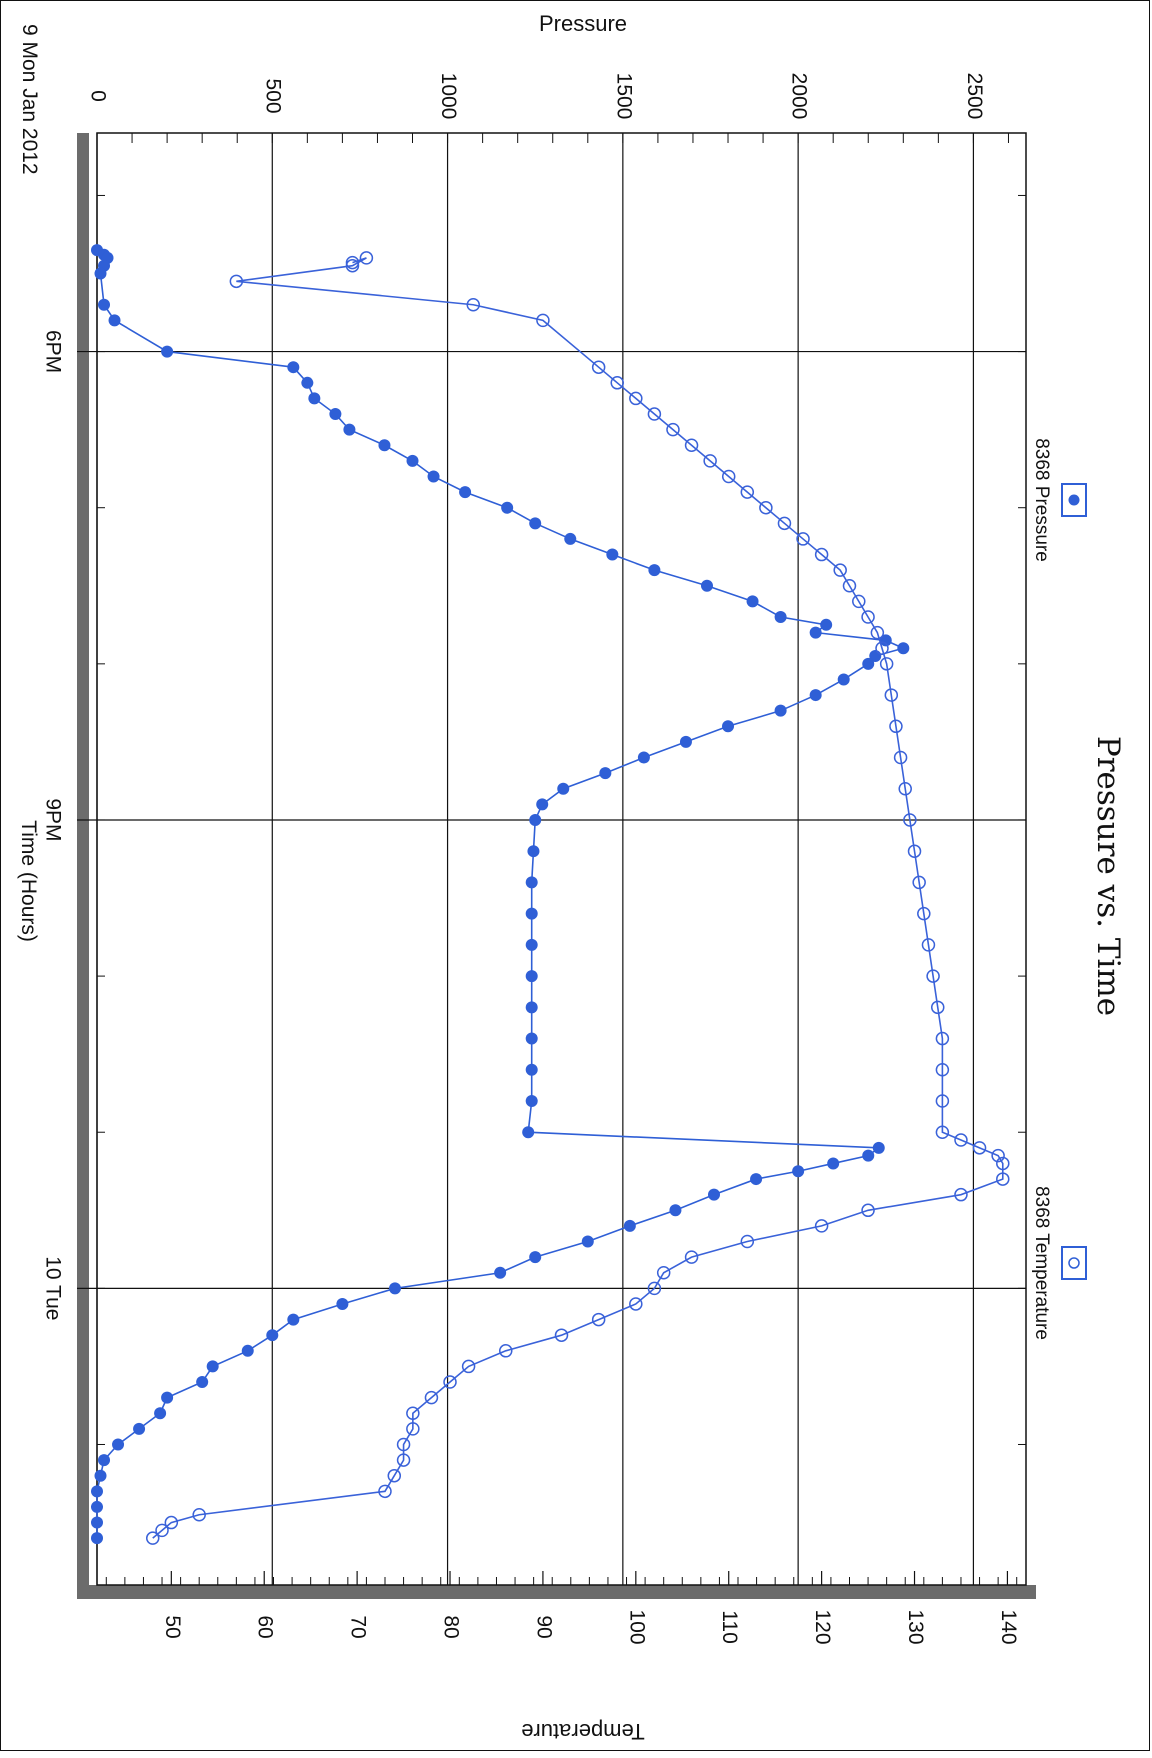  Describe the element at coordinates (1074, 1263) in the screenshot. I see `legend-temperature-marker` at that location.